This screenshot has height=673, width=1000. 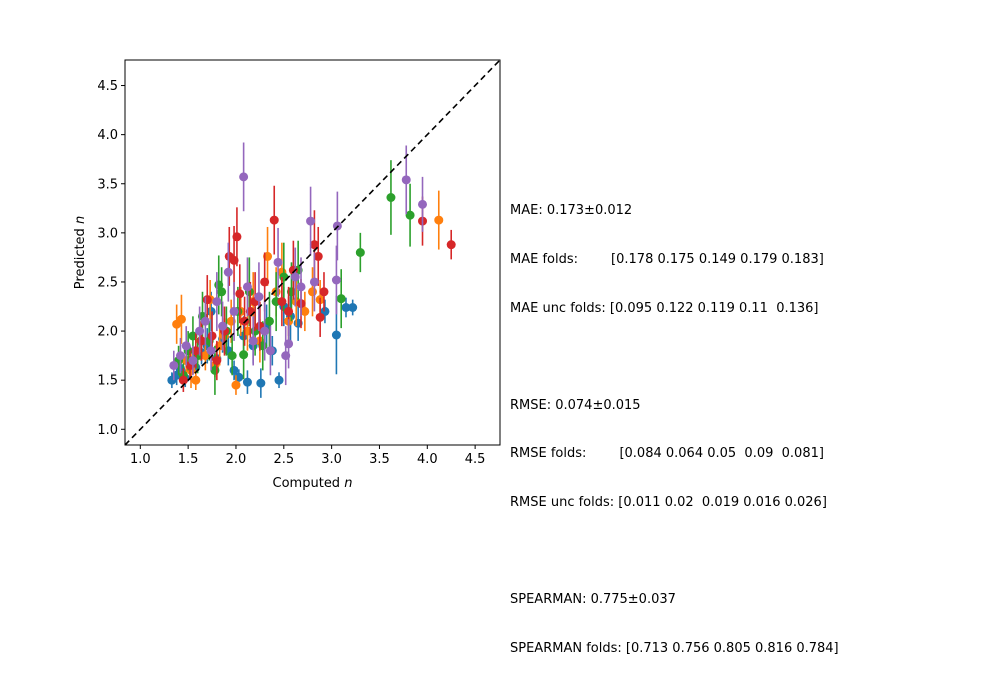 What do you see at coordinates (236, 459) in the screenshot?
I see `x-tick-label: 2.0` at bounding box center [236, 459].